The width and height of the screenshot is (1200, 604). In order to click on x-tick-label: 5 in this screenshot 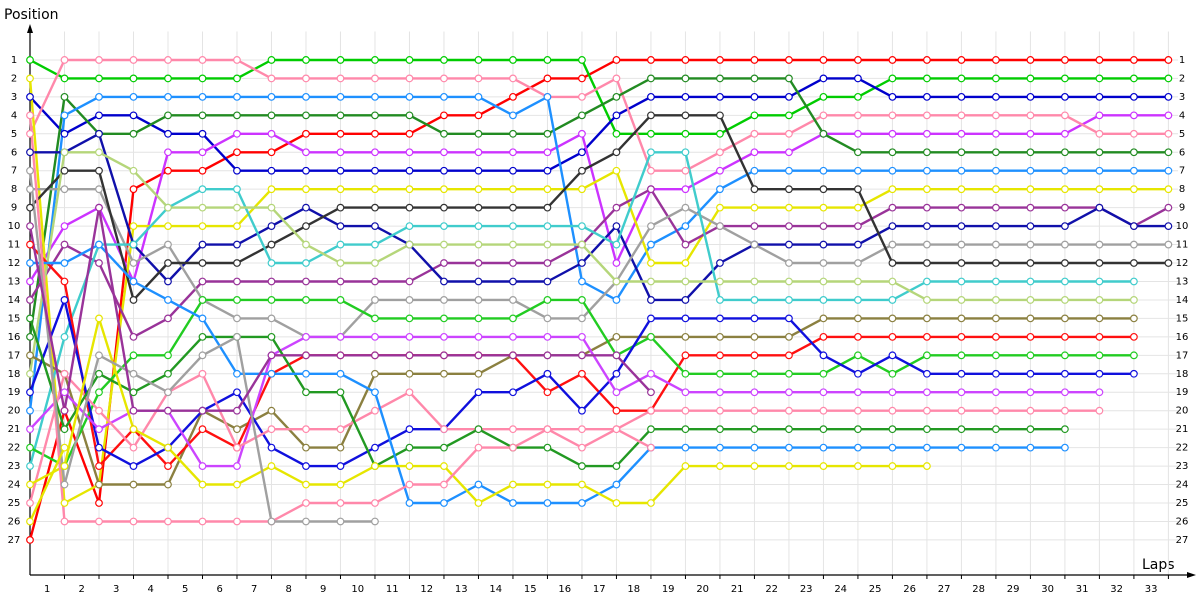, I will do `click(185, 589)`.